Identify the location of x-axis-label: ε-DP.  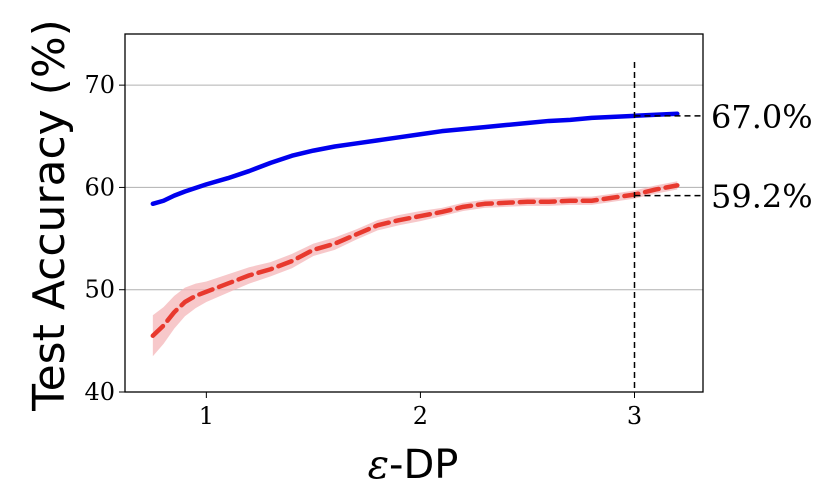
(413, 465).